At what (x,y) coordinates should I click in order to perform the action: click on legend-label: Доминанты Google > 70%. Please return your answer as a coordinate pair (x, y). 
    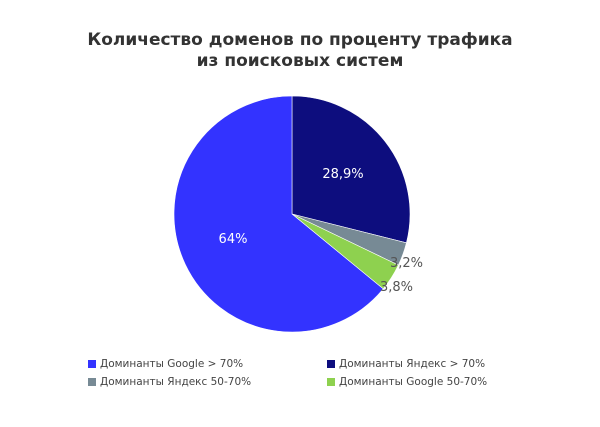
    Looking at the image, I should click on (172, 364).